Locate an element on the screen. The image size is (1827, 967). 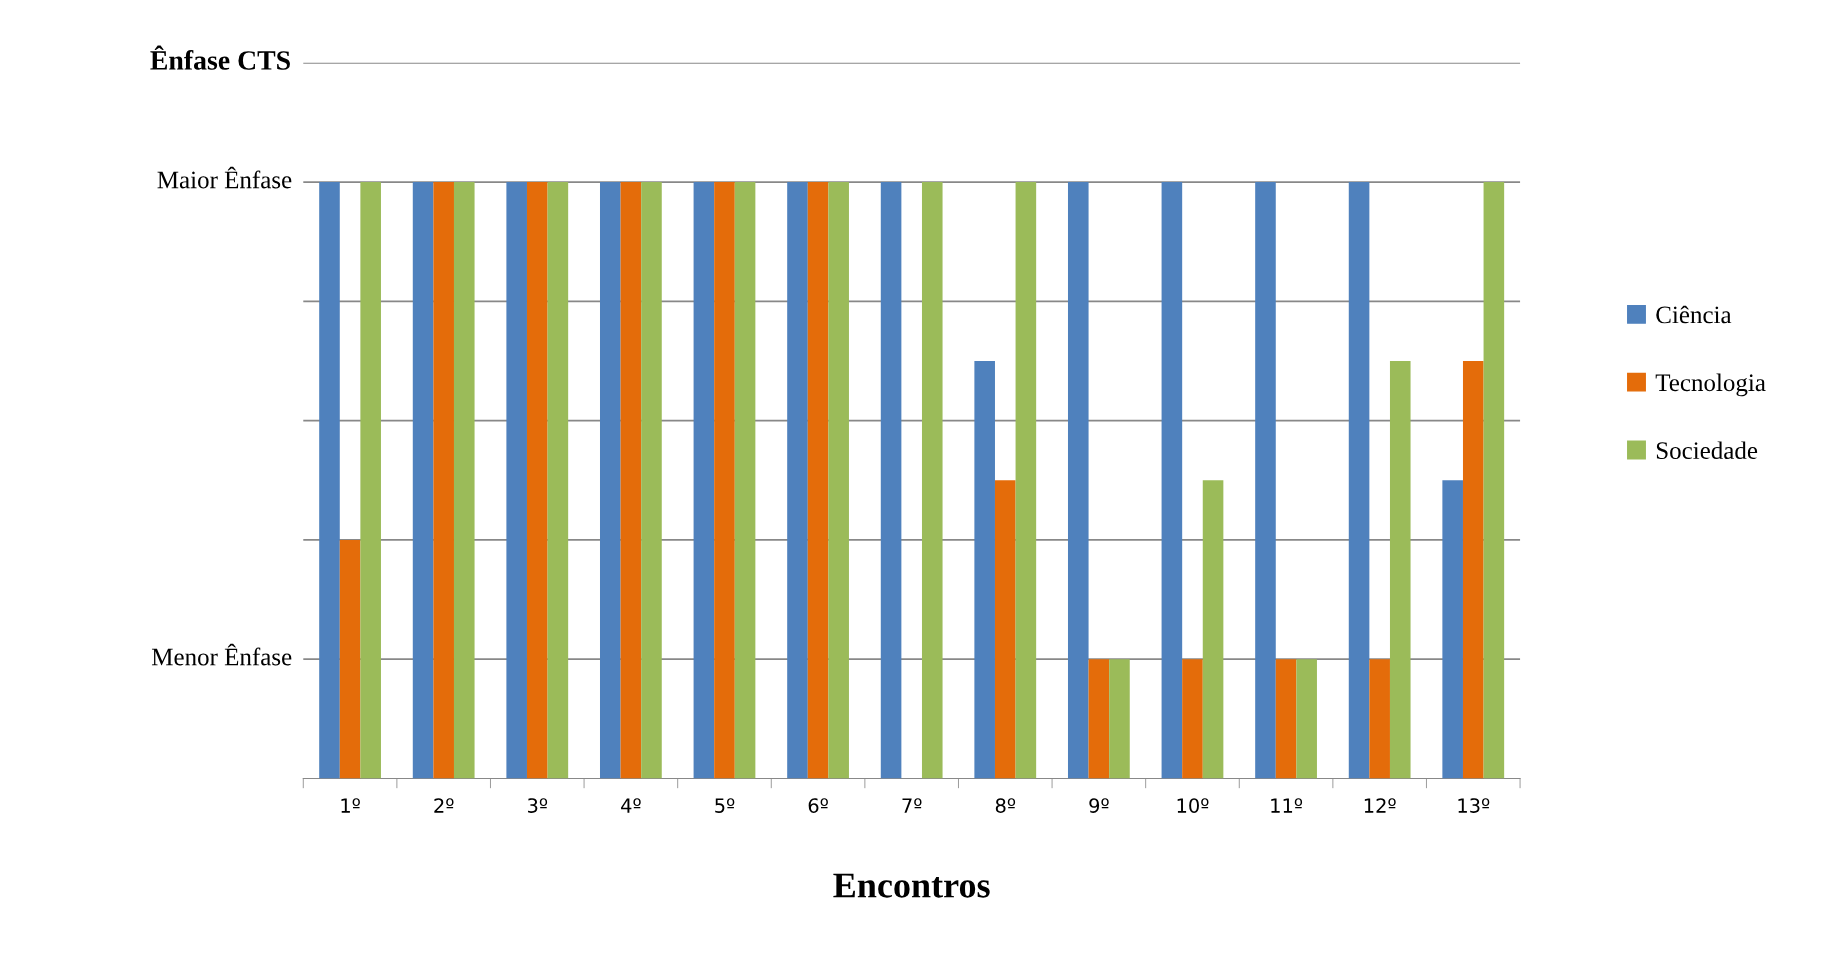
legend-label: Ciência is located at coordinates (1694, 314).